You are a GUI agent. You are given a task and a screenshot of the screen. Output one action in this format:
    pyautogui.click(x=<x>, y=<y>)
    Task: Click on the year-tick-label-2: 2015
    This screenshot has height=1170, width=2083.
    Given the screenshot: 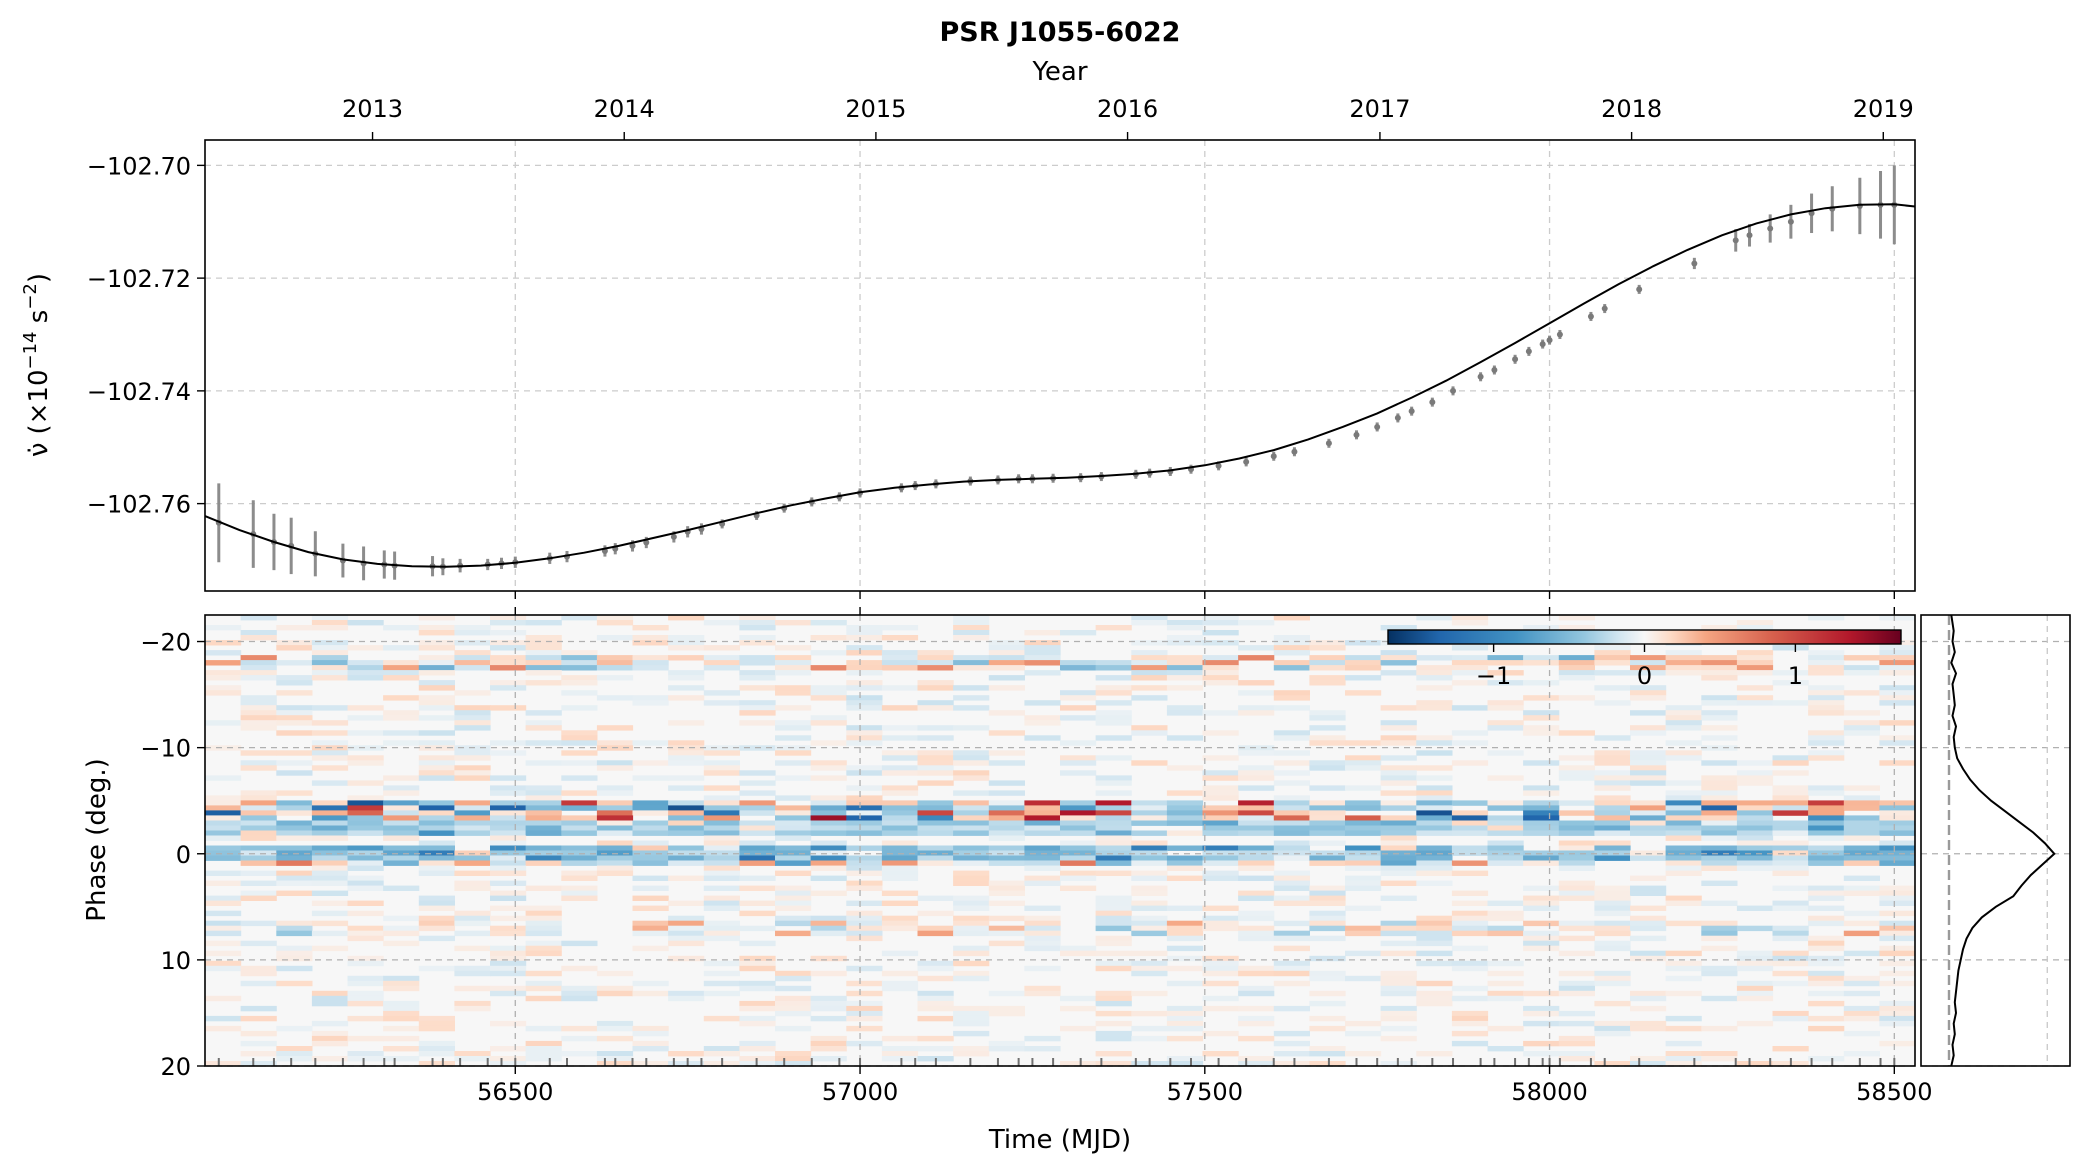 What is the action you would take?
    pyautogui.click(x=875, y=109)
    